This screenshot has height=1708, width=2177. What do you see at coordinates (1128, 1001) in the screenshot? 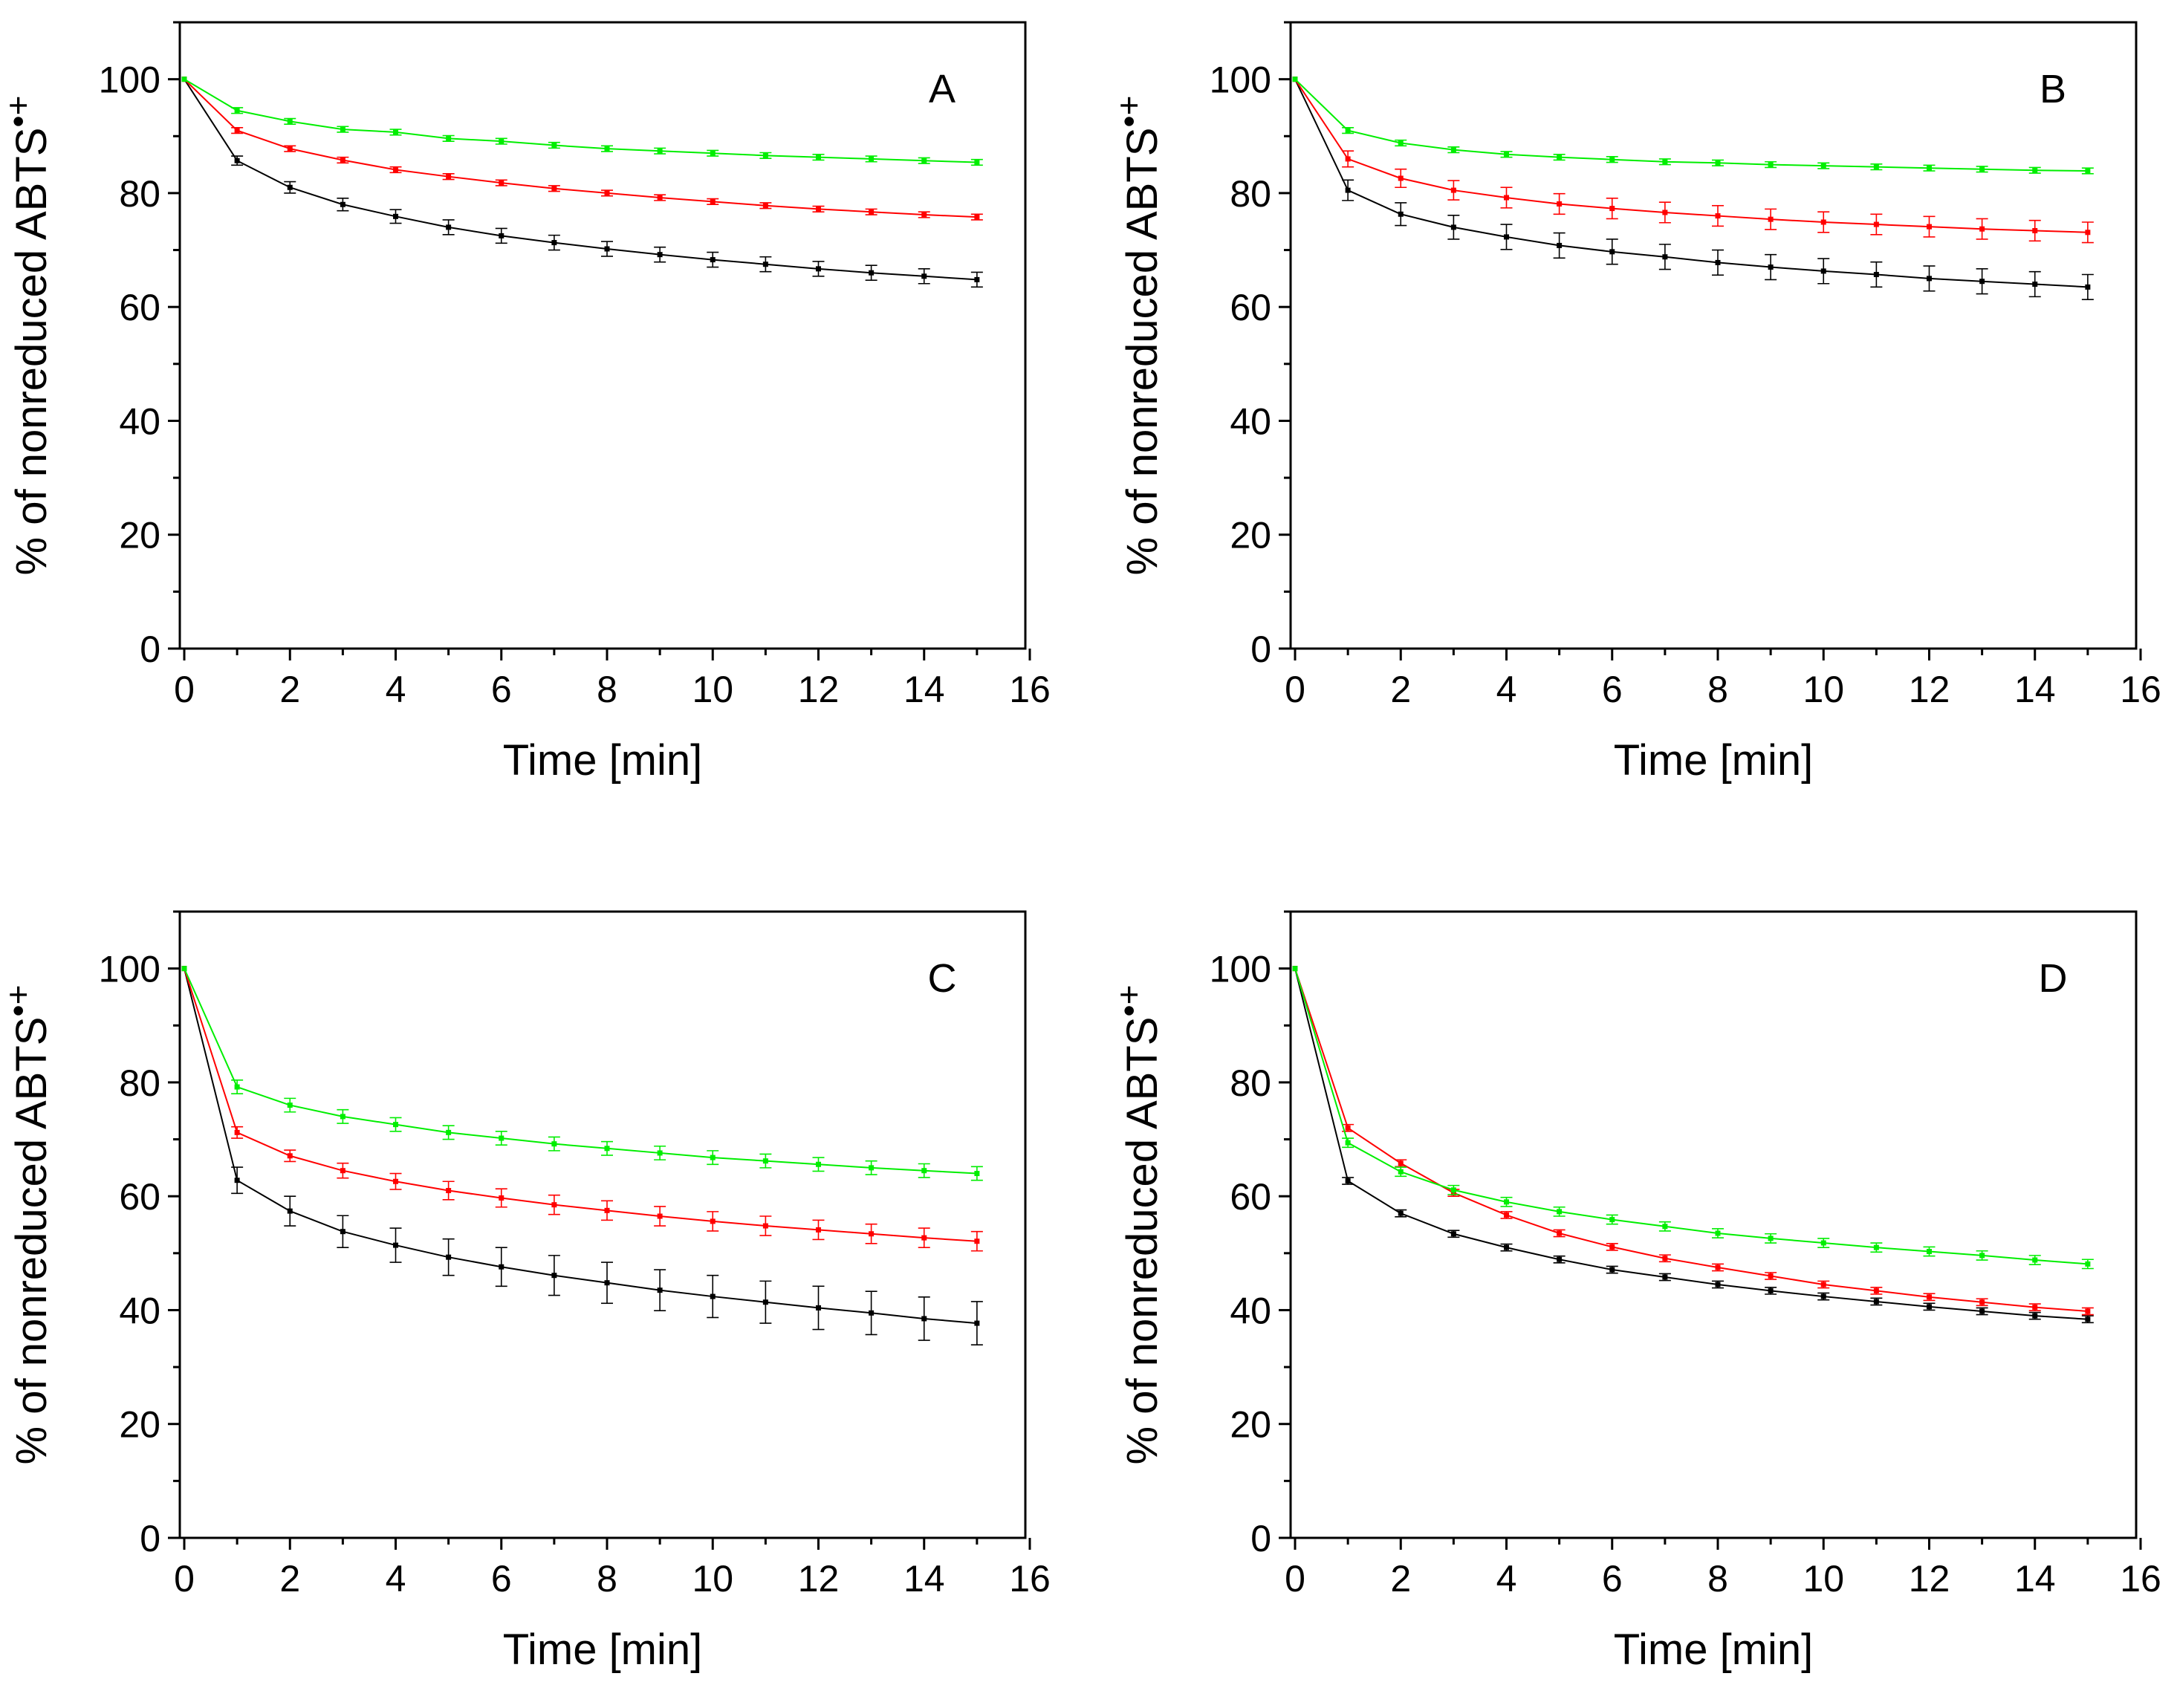
I see `y-axis-title-superscript: •+` at bounding box center [1128, 1001].